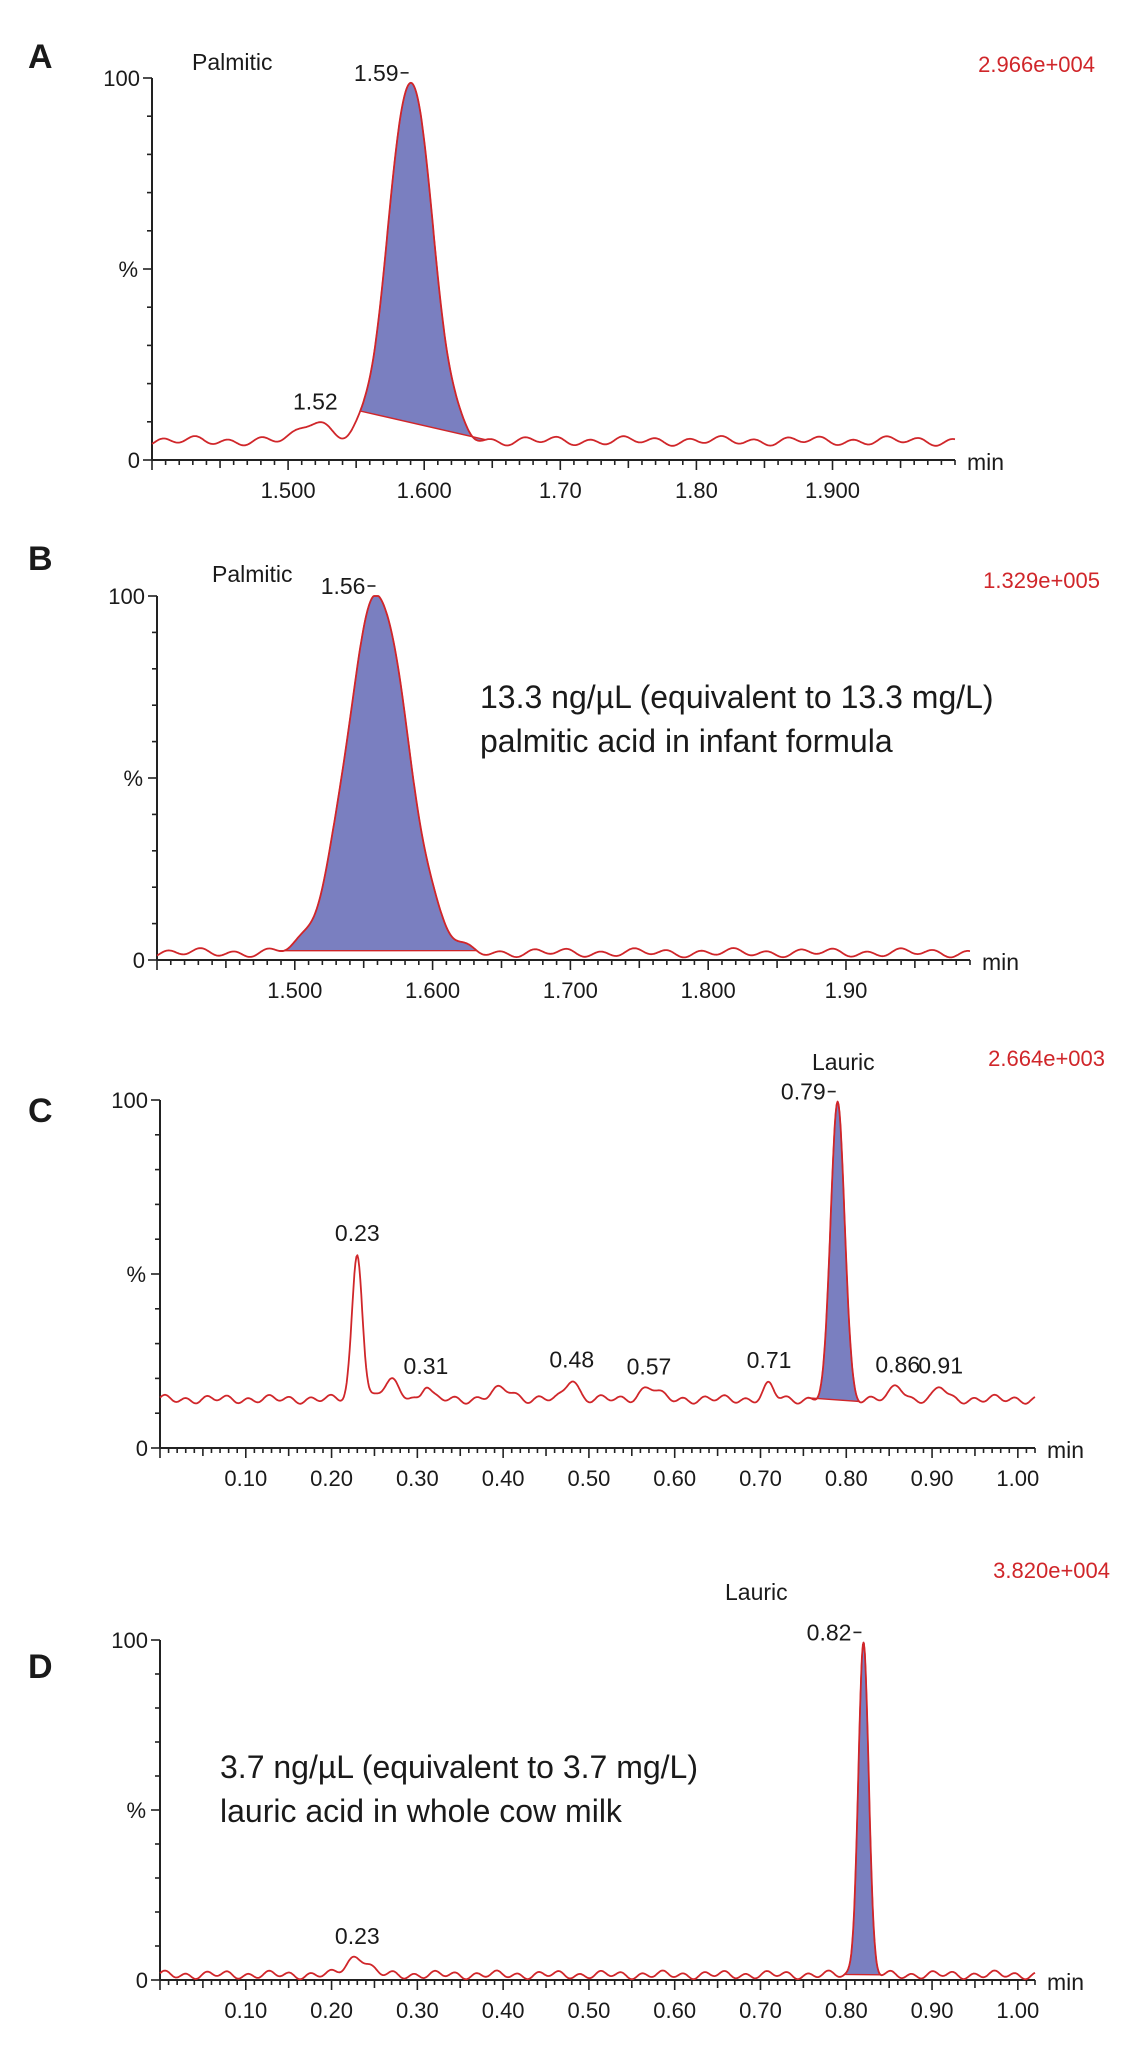 The width and height of the screenshot is (1128, 2048). Describe the element at coordinates (686, 741) in the screenshot. I see `annotation-line: palmitic acid in infant formula` at that location.